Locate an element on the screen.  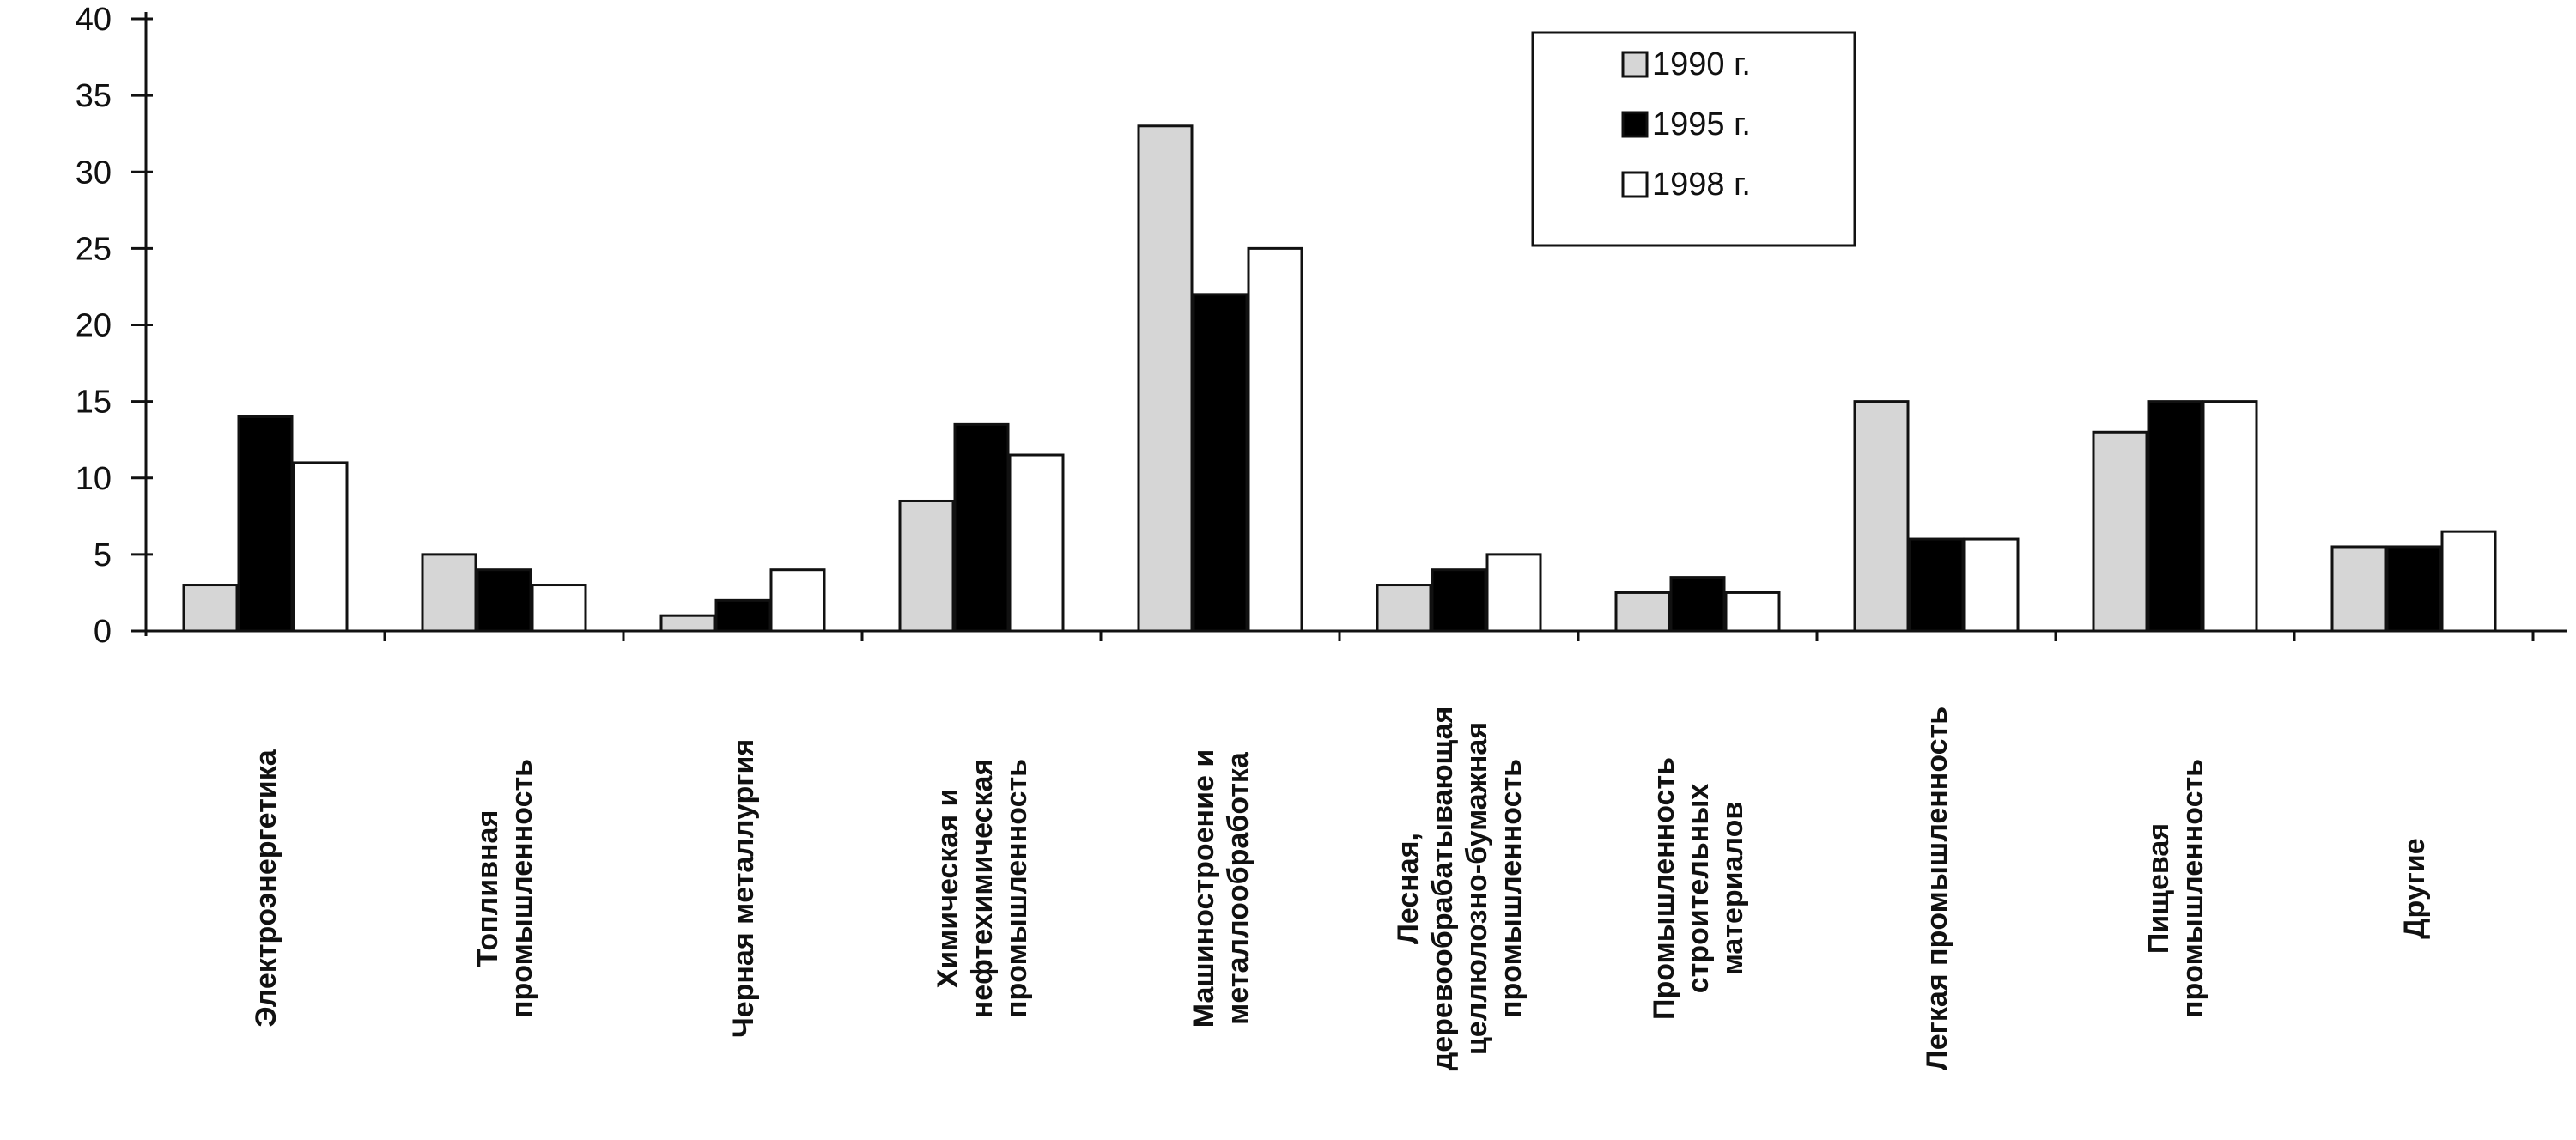
legend-box is located at coordinates (1693, 139).